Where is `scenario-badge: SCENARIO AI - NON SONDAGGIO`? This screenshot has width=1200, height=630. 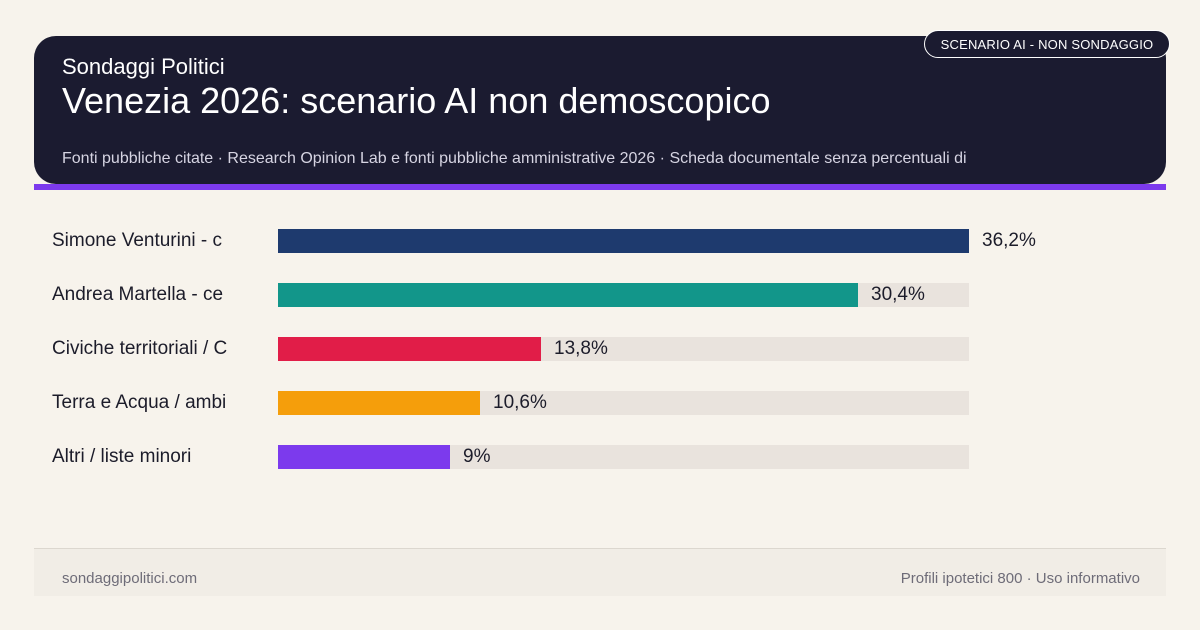 scenario-badge: SCENARIO AI - NON SONDAGGIO is located at coordinates (1047, 44).